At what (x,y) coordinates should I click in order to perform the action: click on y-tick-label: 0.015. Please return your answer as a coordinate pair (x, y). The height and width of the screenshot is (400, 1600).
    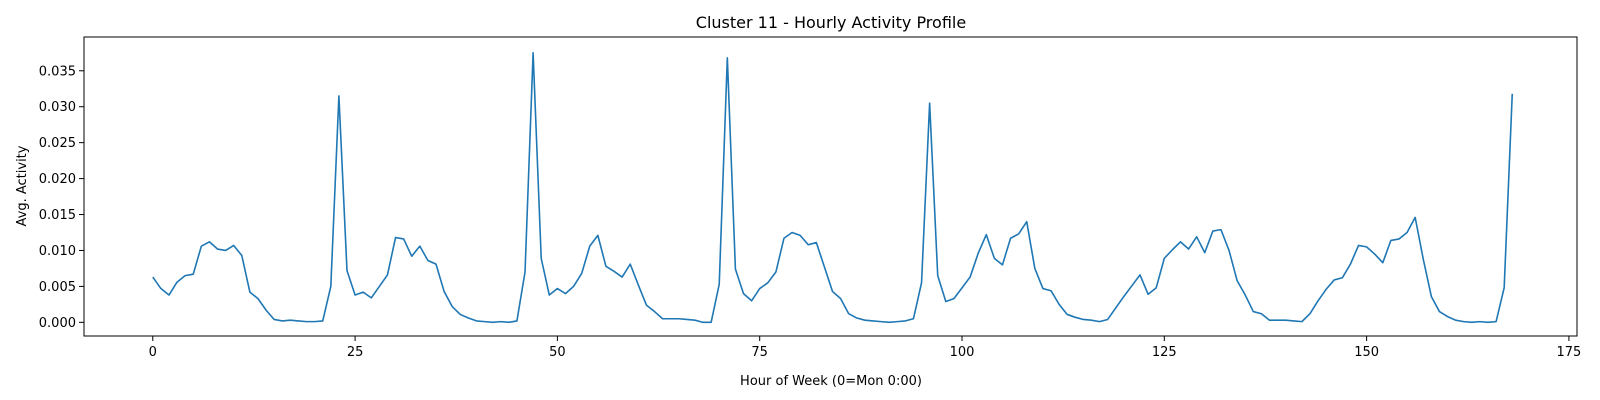
    Looking at the image, I should click on (57, 215).